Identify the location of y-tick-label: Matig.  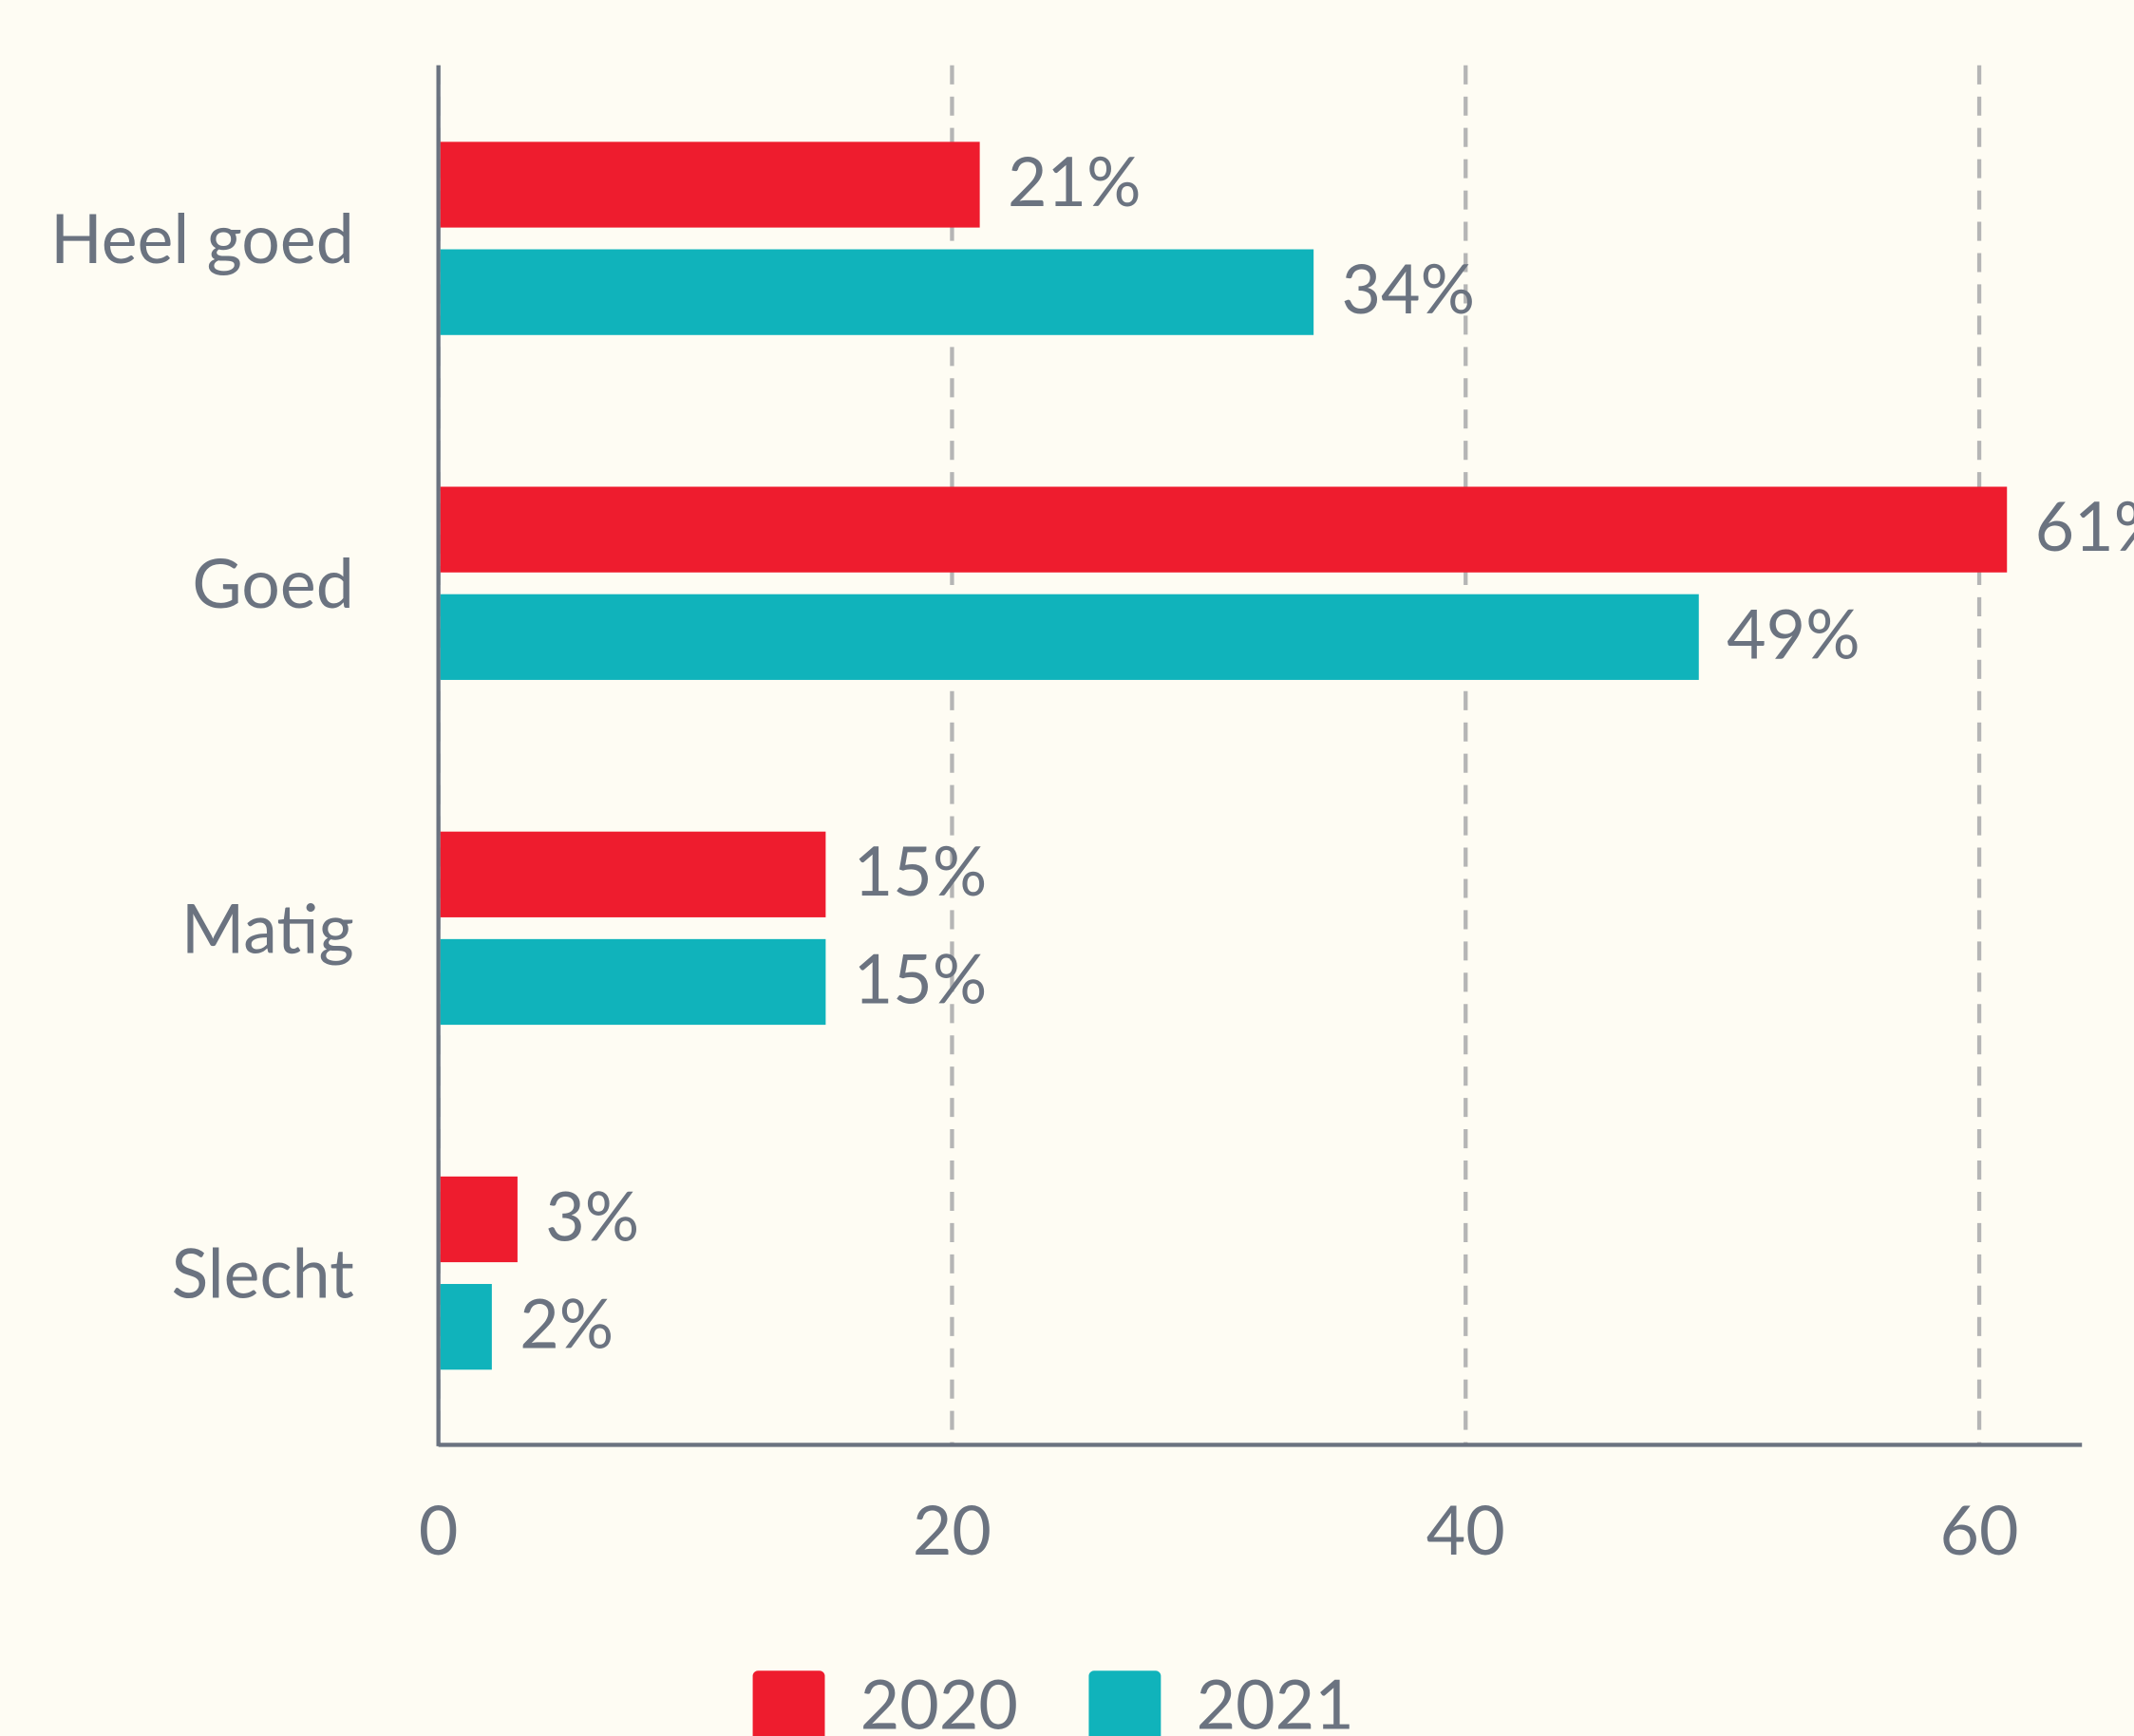
(268, 927).